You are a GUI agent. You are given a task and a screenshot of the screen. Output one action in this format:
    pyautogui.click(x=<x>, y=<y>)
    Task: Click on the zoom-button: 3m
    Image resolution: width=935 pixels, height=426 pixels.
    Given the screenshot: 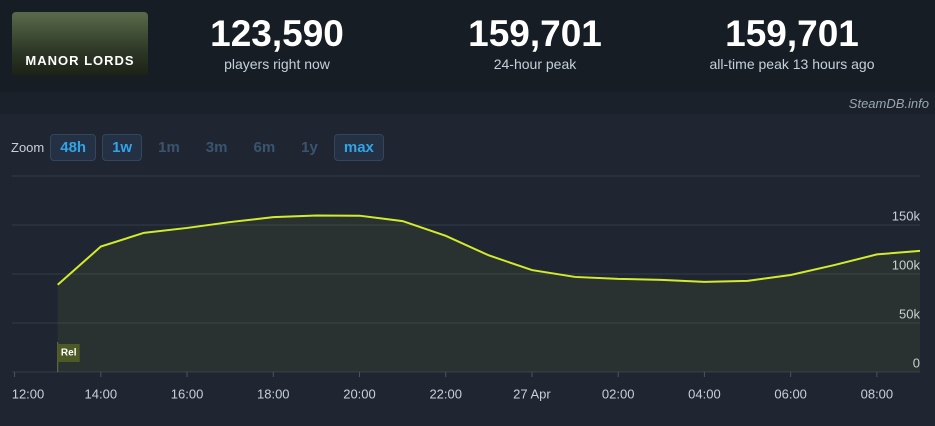 What is the action you would take?
    pyautogui.click(x=216, y=147)
    